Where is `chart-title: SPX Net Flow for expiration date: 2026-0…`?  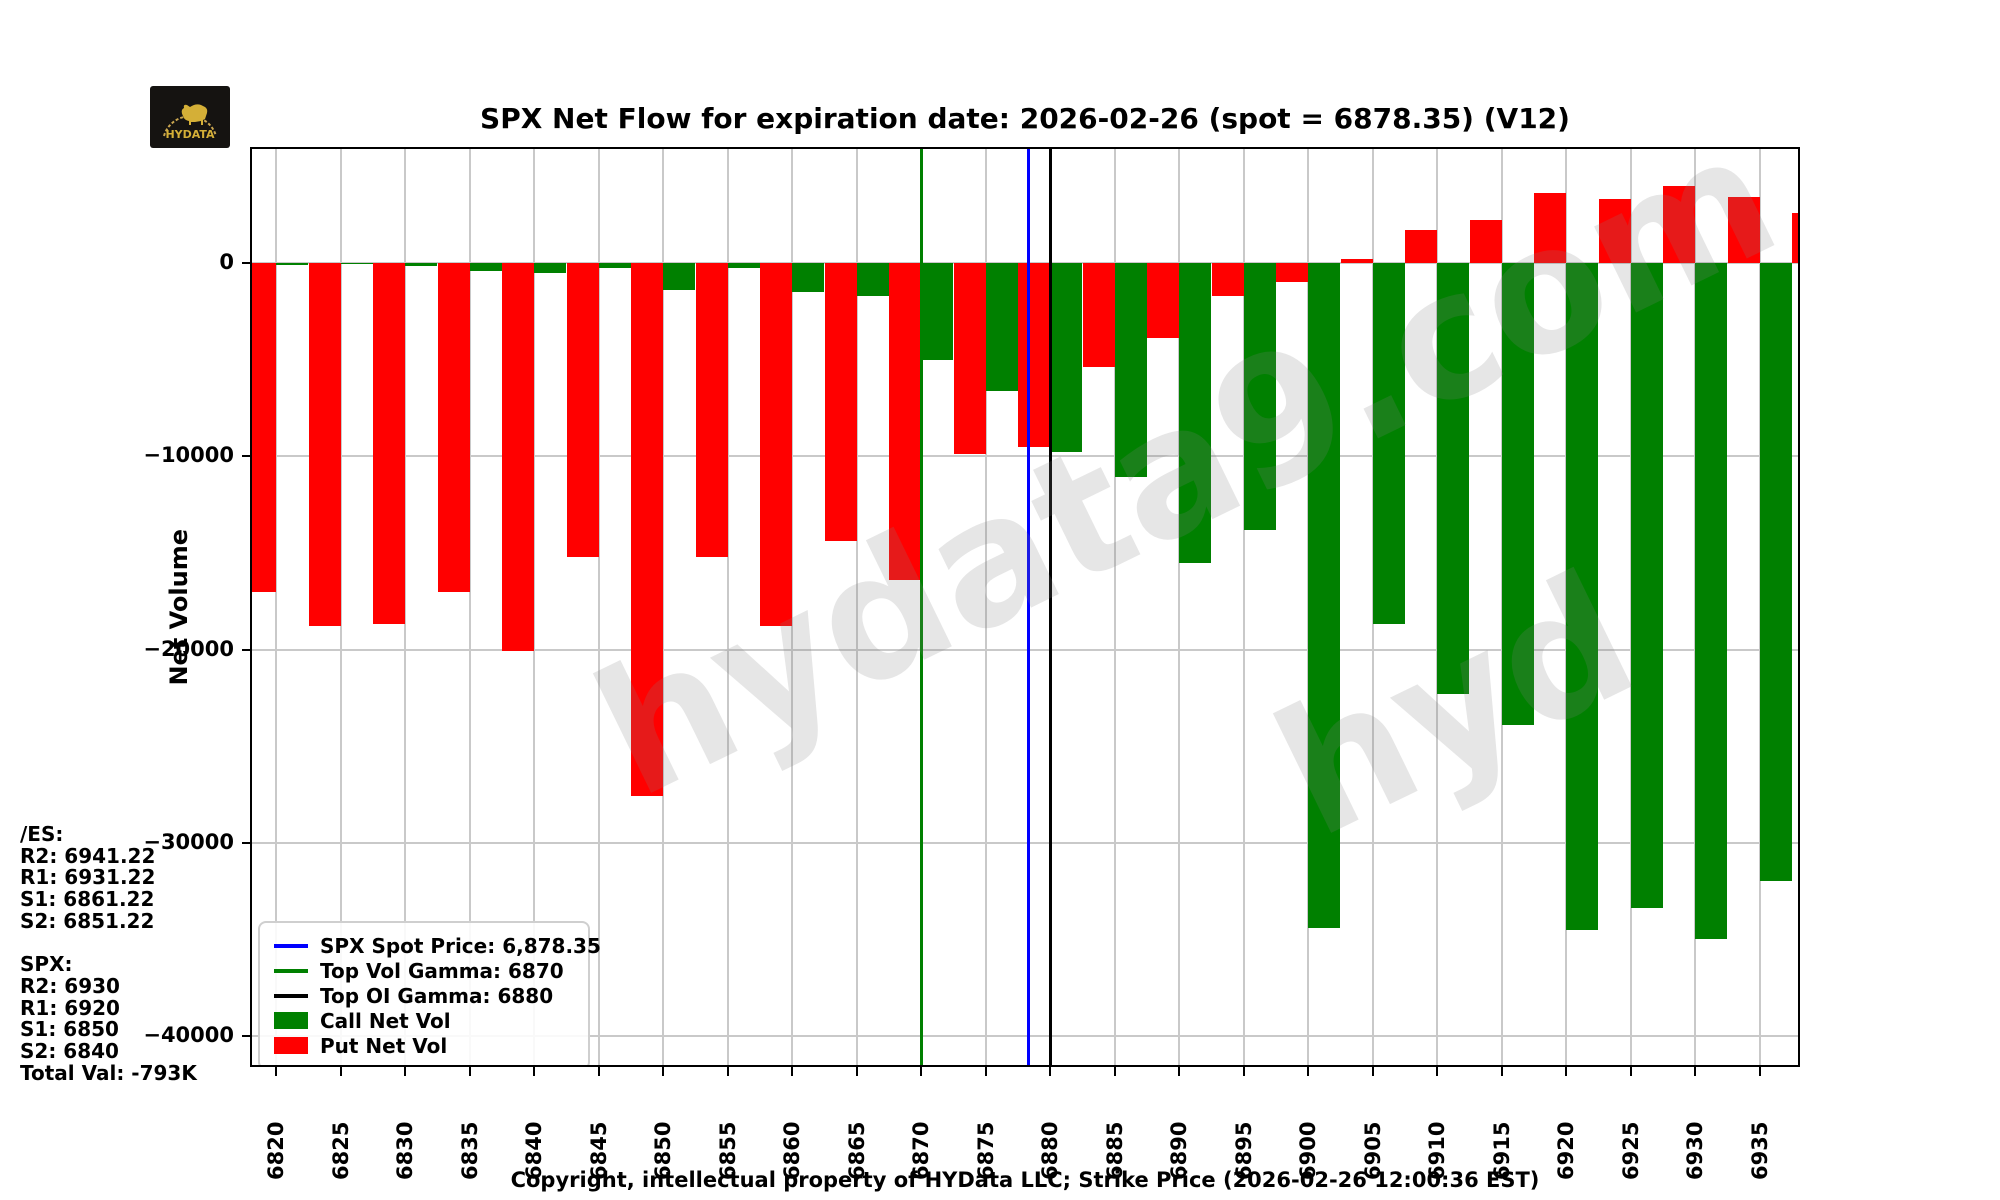 chart-title: SPX Net Flow for expiration date: 2026-0… is located at coordinates (1025, 118).